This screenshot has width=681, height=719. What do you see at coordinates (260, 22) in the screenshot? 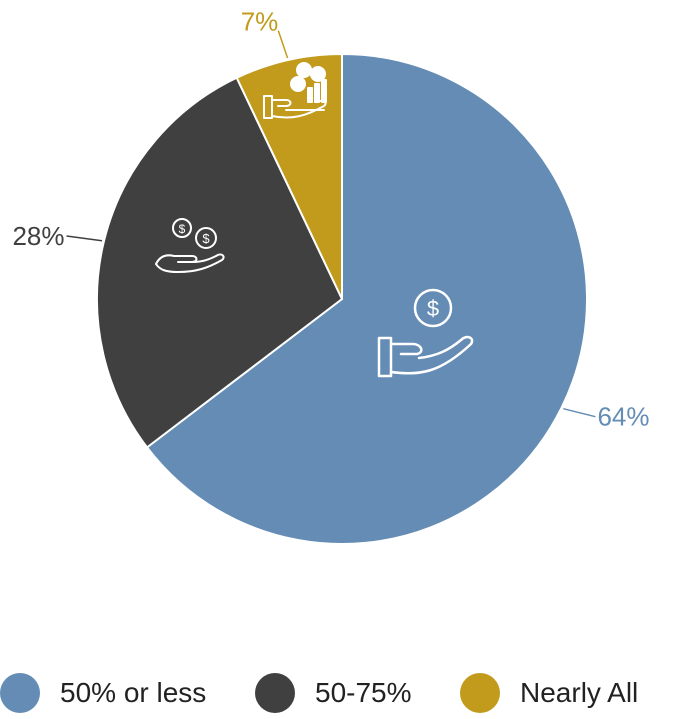
I see `percent-label: 7%` at bounding box center [260, 22].